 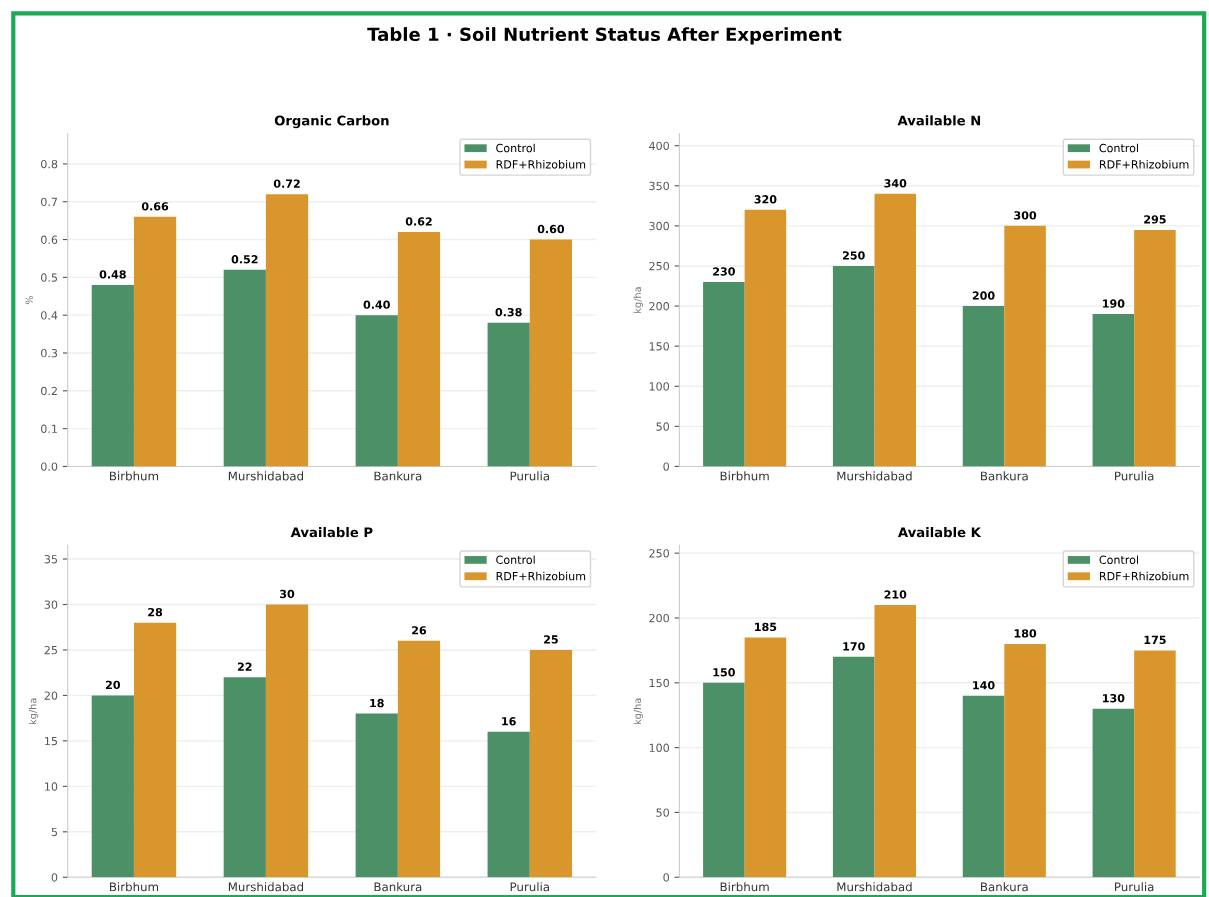 What do you see at coordinates (659, 146) in the screenshot?
I see `y-tick-label: 400` at bounding box center [659, 146].